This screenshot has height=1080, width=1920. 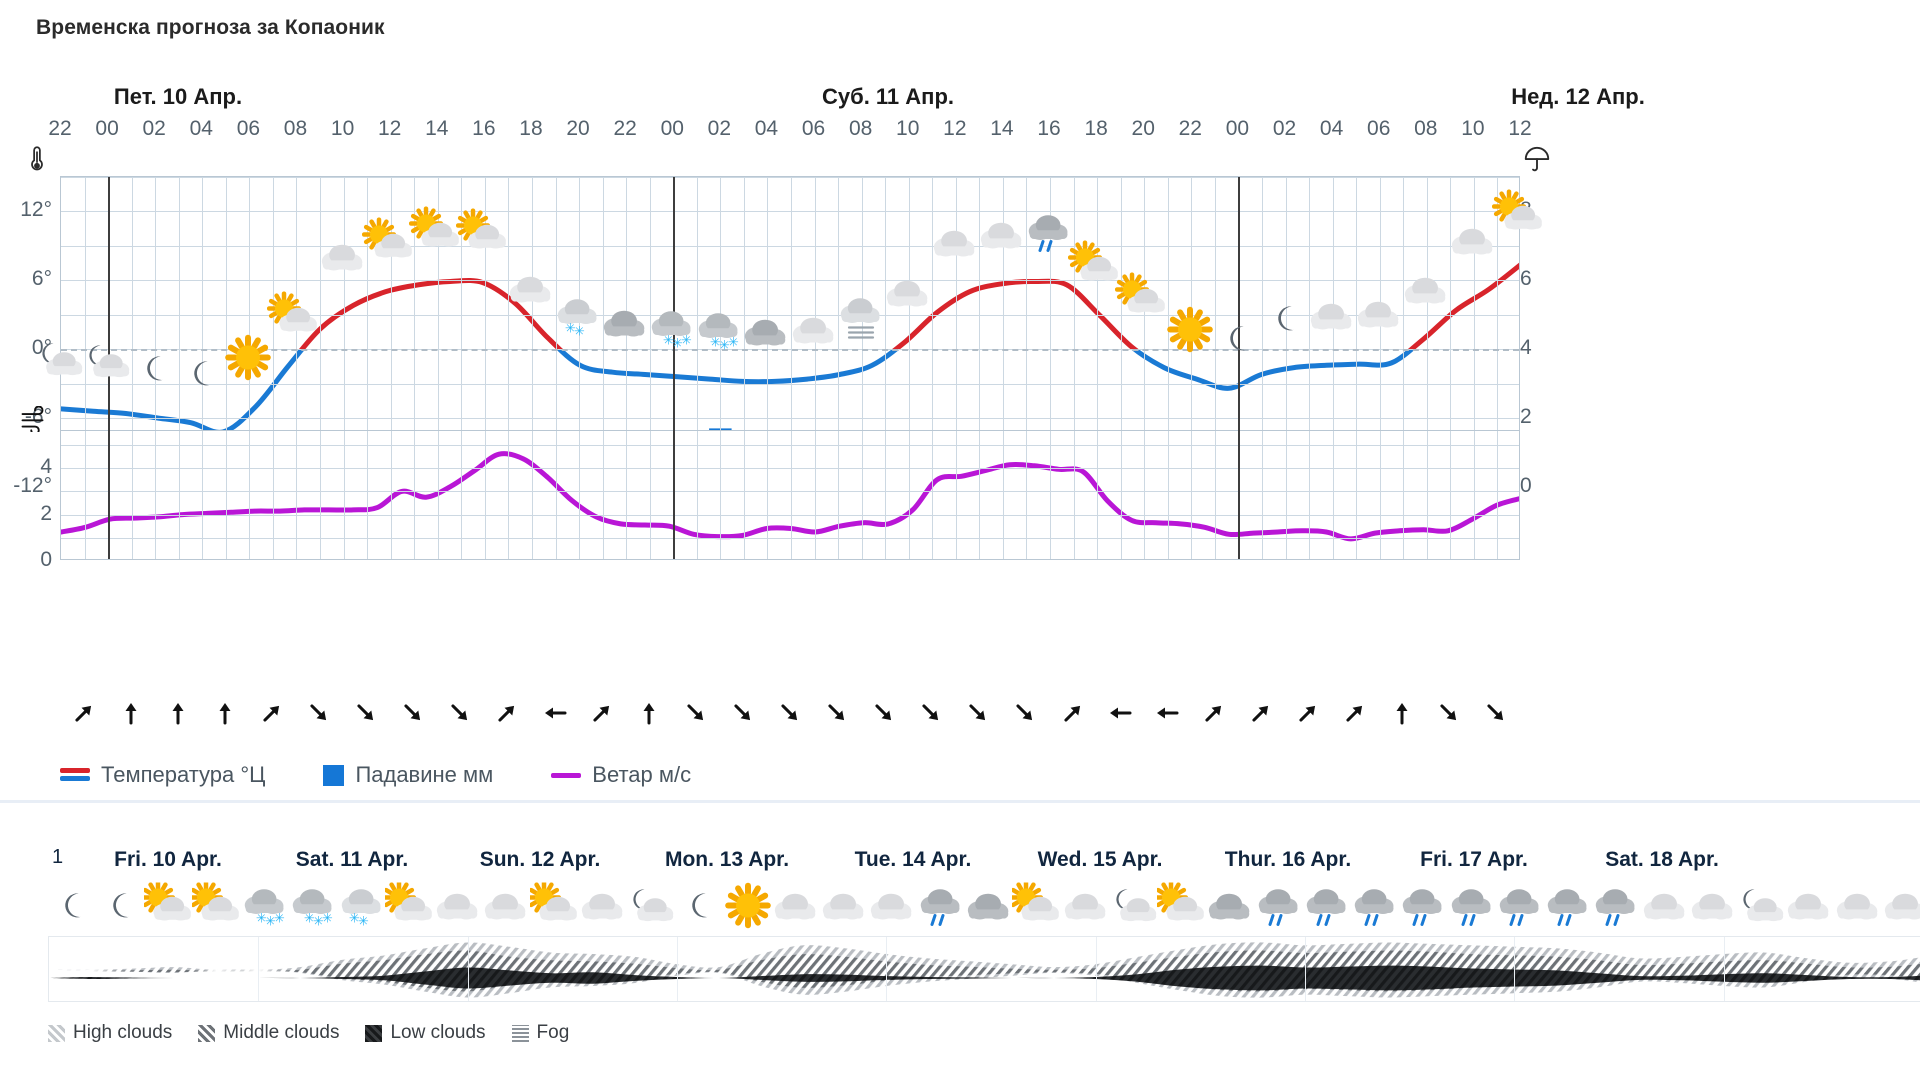 What do you see at coordinates (408, 775) in the screenshot?
I see `legend-item-precipitation: Падавине мм` at bounding box center [408, 775].